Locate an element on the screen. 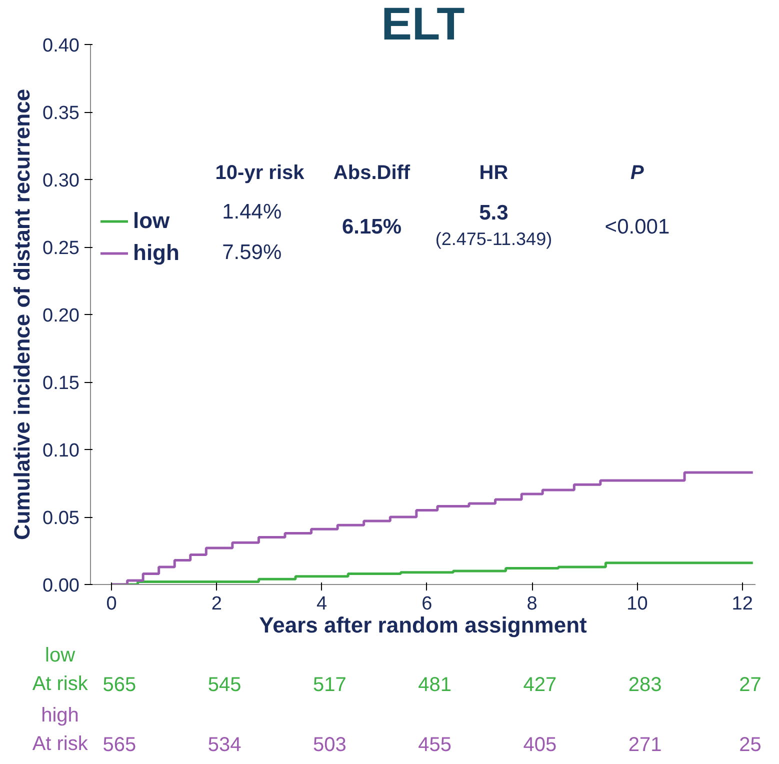 This screenshot has height=764, width=779. text: 271 is located at coordinates (645, 745).